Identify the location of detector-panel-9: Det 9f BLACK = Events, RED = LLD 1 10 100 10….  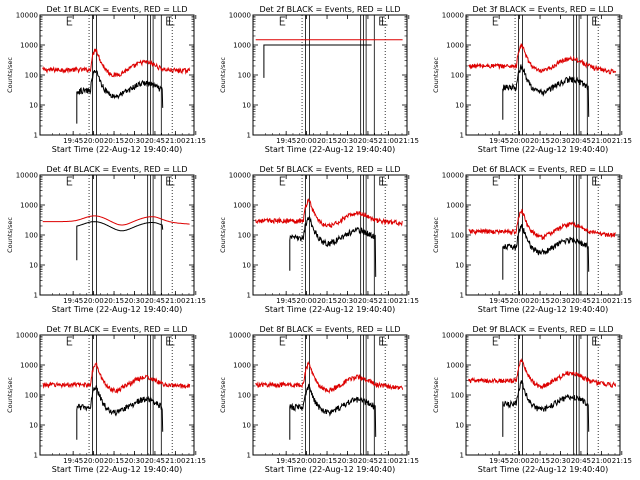
(532, 399).